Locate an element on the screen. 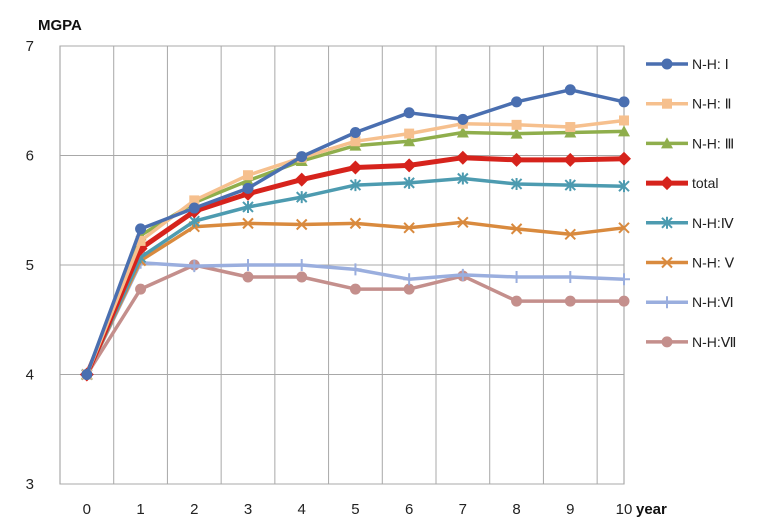  x-tick-label: 8 is located at coordinates (516, 509).